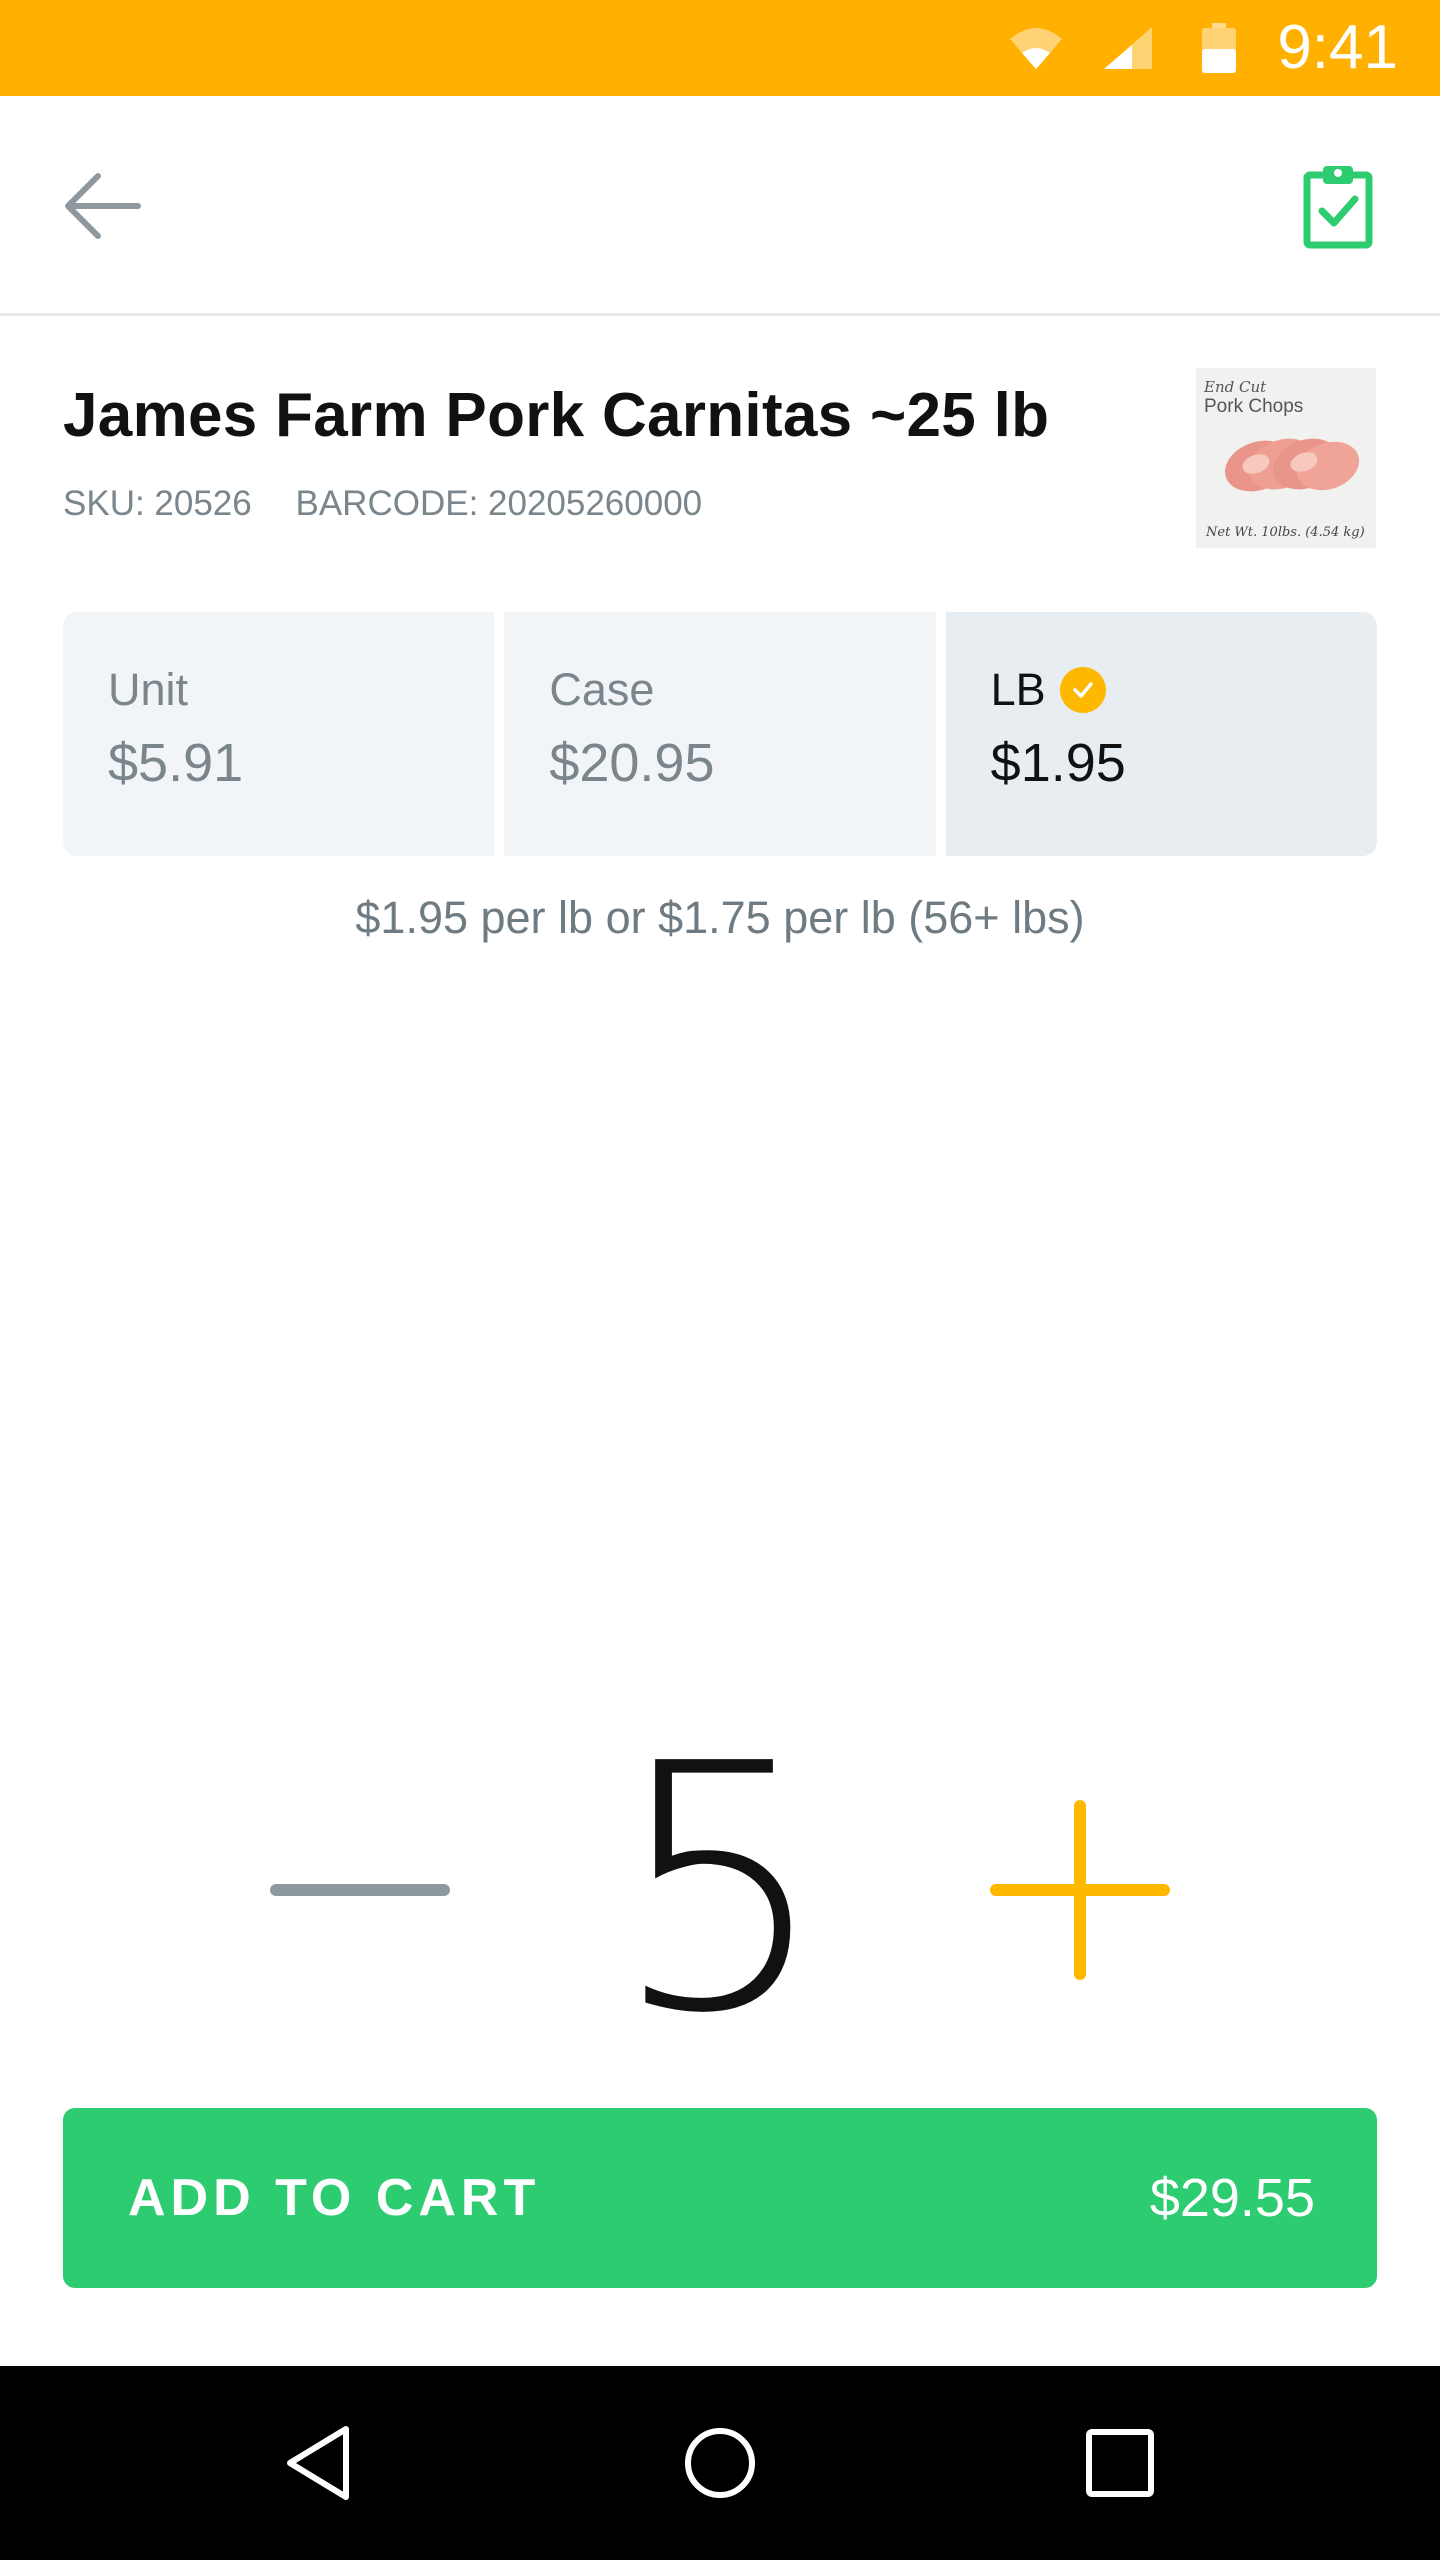  What do you see at coordinates (1082, 690) in the screenshot?
I see `checkmark-icon` at bounding box center [1082, 690].